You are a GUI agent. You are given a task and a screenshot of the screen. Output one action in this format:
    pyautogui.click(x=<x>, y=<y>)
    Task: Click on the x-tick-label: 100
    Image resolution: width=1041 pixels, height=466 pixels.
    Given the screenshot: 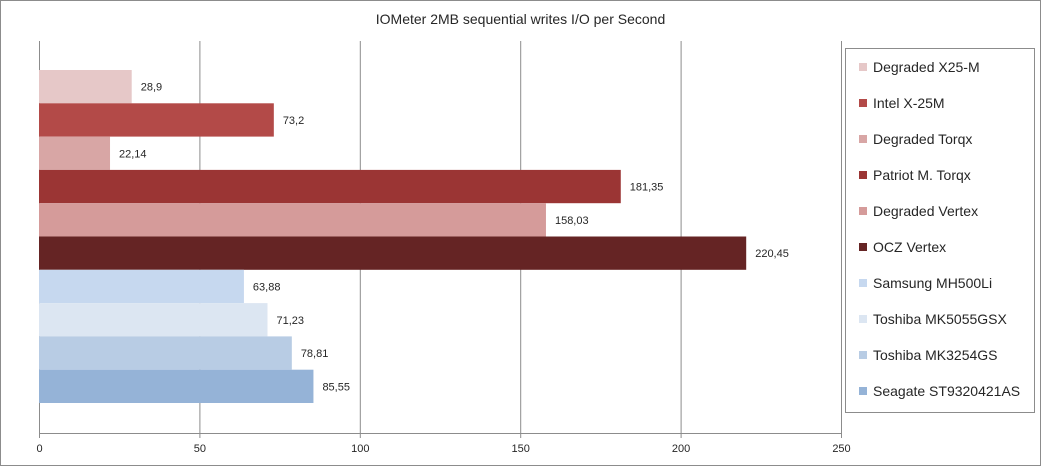 What is the action you would take?
    pyautogui.click(x=360, y=449)
    